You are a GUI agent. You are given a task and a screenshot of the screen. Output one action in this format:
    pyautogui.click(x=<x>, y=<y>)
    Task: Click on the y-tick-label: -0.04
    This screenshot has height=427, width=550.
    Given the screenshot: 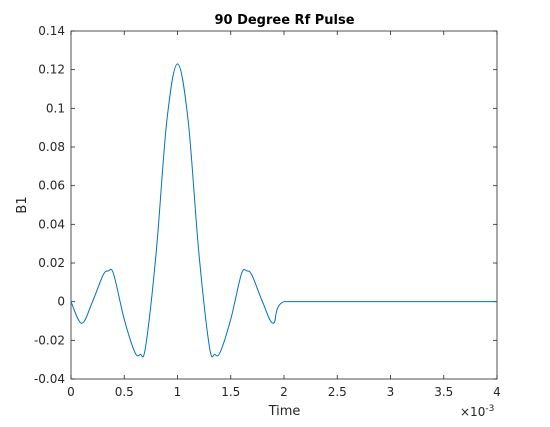 What is the action you would take?
    pyautogui.click(x=49, y=379)
    